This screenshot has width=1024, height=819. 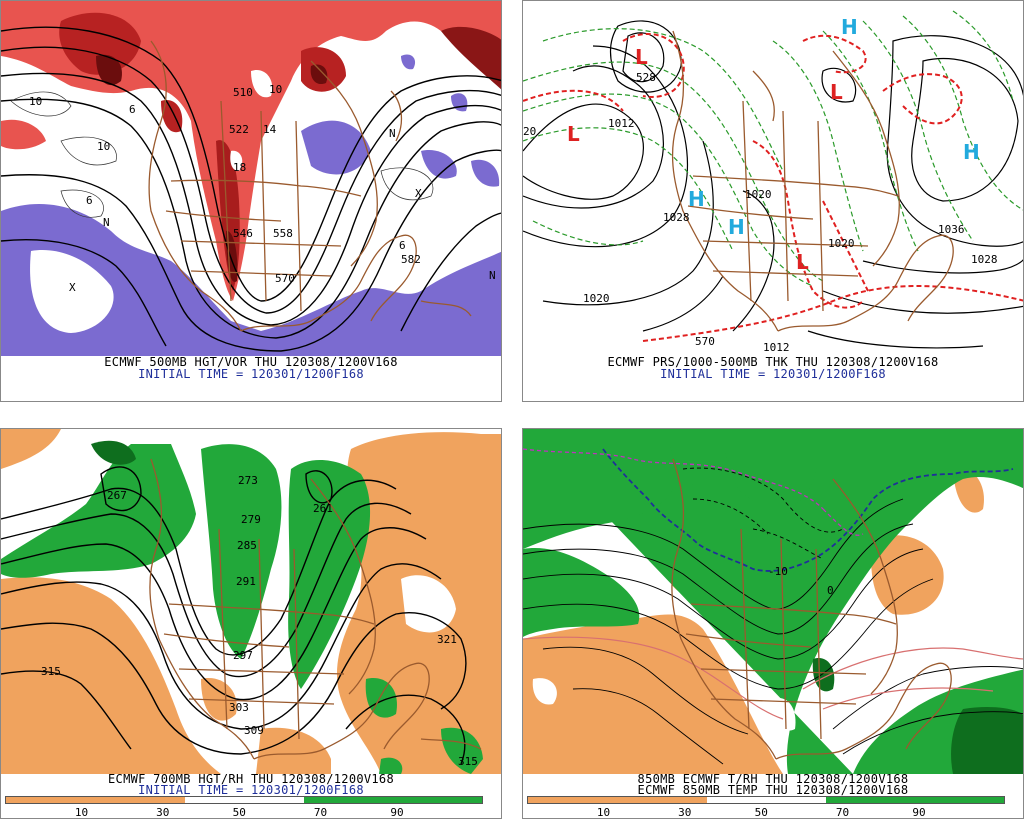 What do you see at coordinates (685, 812) in the screenshot?
I see `p4-tick: 30` at bounding box center [685, 812].